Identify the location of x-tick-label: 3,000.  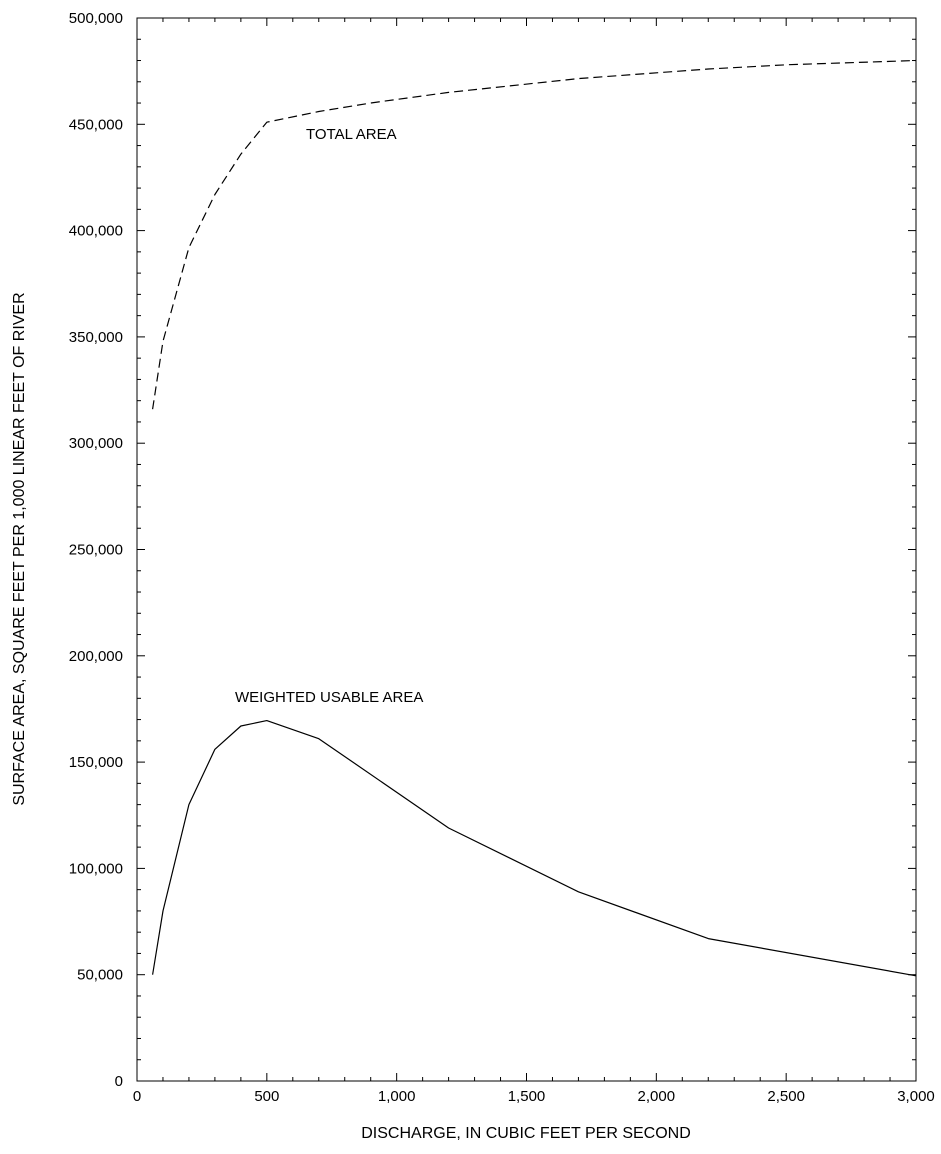
(916, 1096).